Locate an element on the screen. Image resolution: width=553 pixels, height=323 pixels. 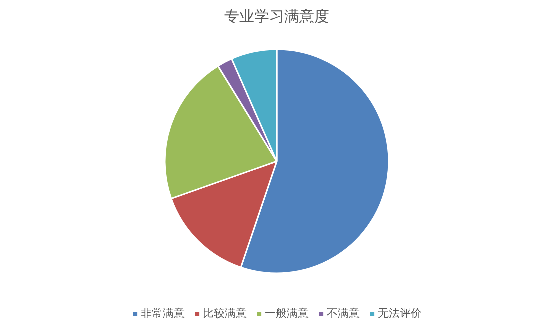
legend-label: 比较满意 is located at coordinates (225, 313).